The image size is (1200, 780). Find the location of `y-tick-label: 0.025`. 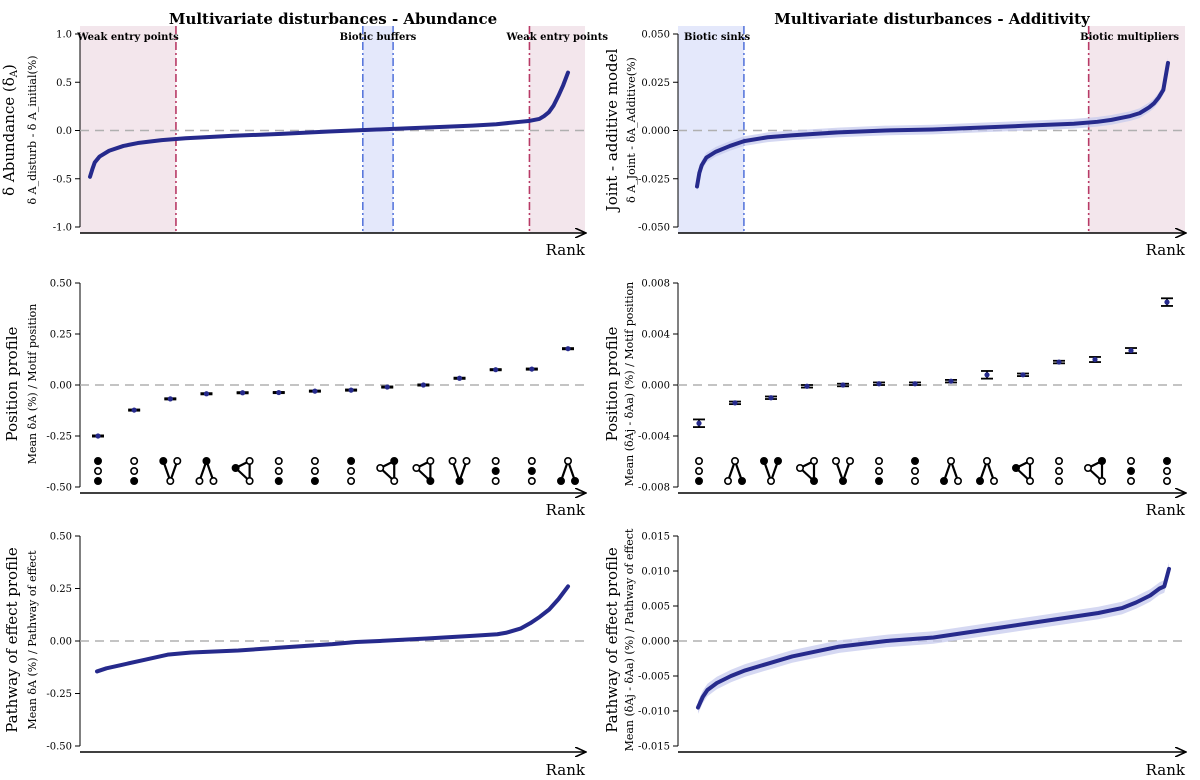

y-tick-label: 0.025 is located at coordinates (655, 83).